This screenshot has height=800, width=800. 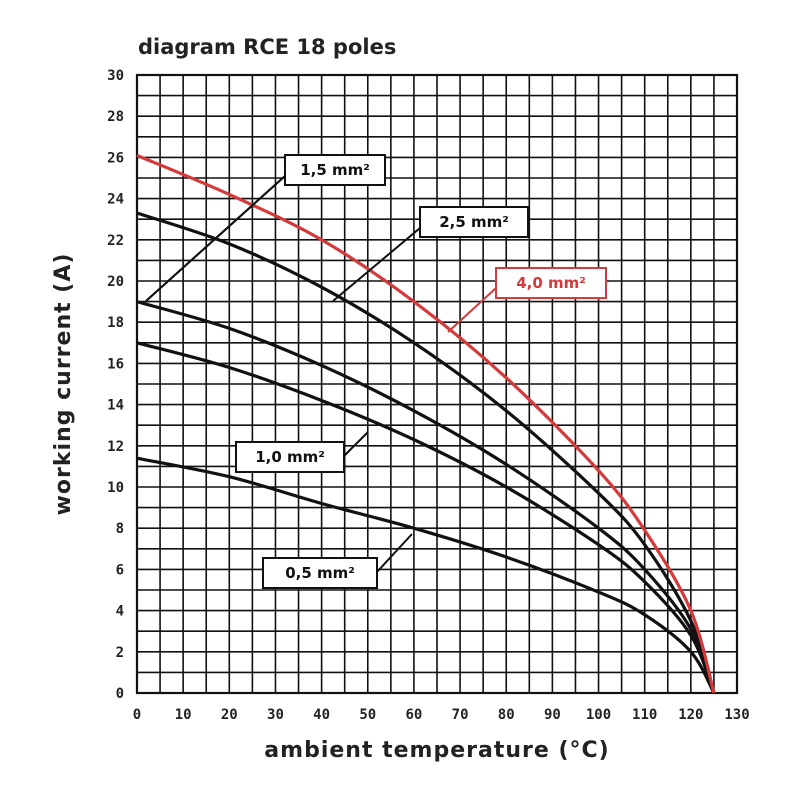 I want to click on x-tick-label: 120, so click(x=690, y=715).